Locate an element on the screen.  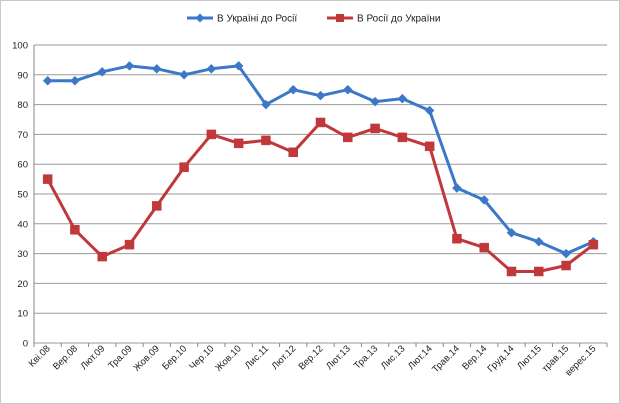
y-tick-label: 100 is located at coordinates (20, 46).